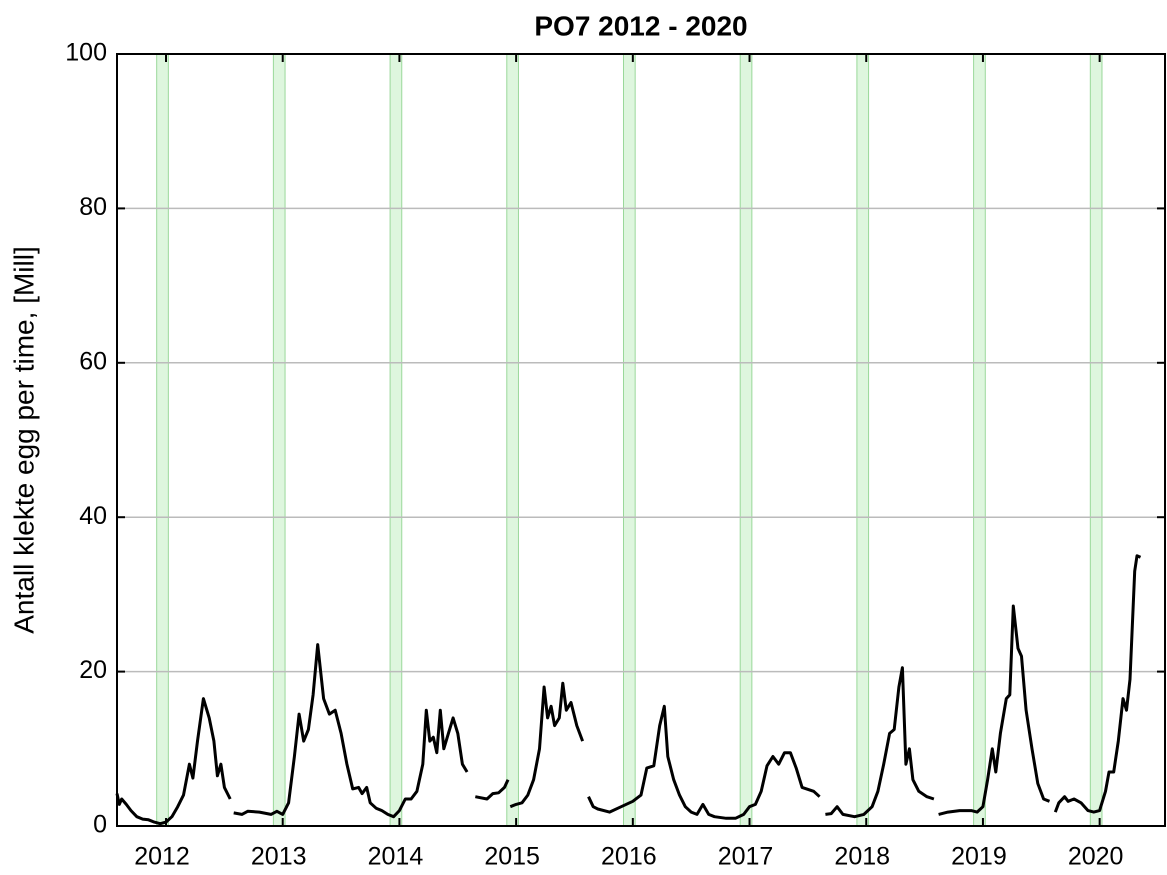 This screenshot has width=1167, height=875. Describe the element at coordinates (93, 670) in the screenshot. I see `y-tick-label: 20` at that location.